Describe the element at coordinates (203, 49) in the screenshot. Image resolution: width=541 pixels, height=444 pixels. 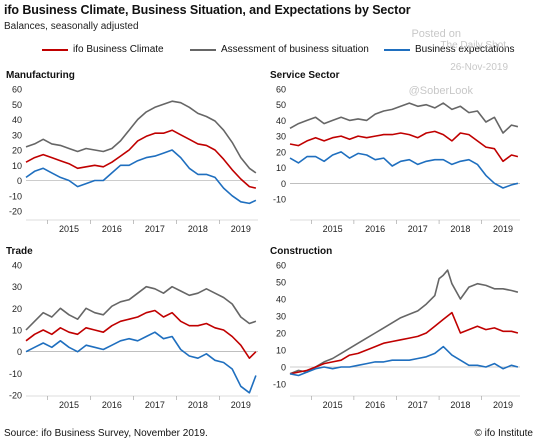
I see `legend-swatch-situation` at that location.